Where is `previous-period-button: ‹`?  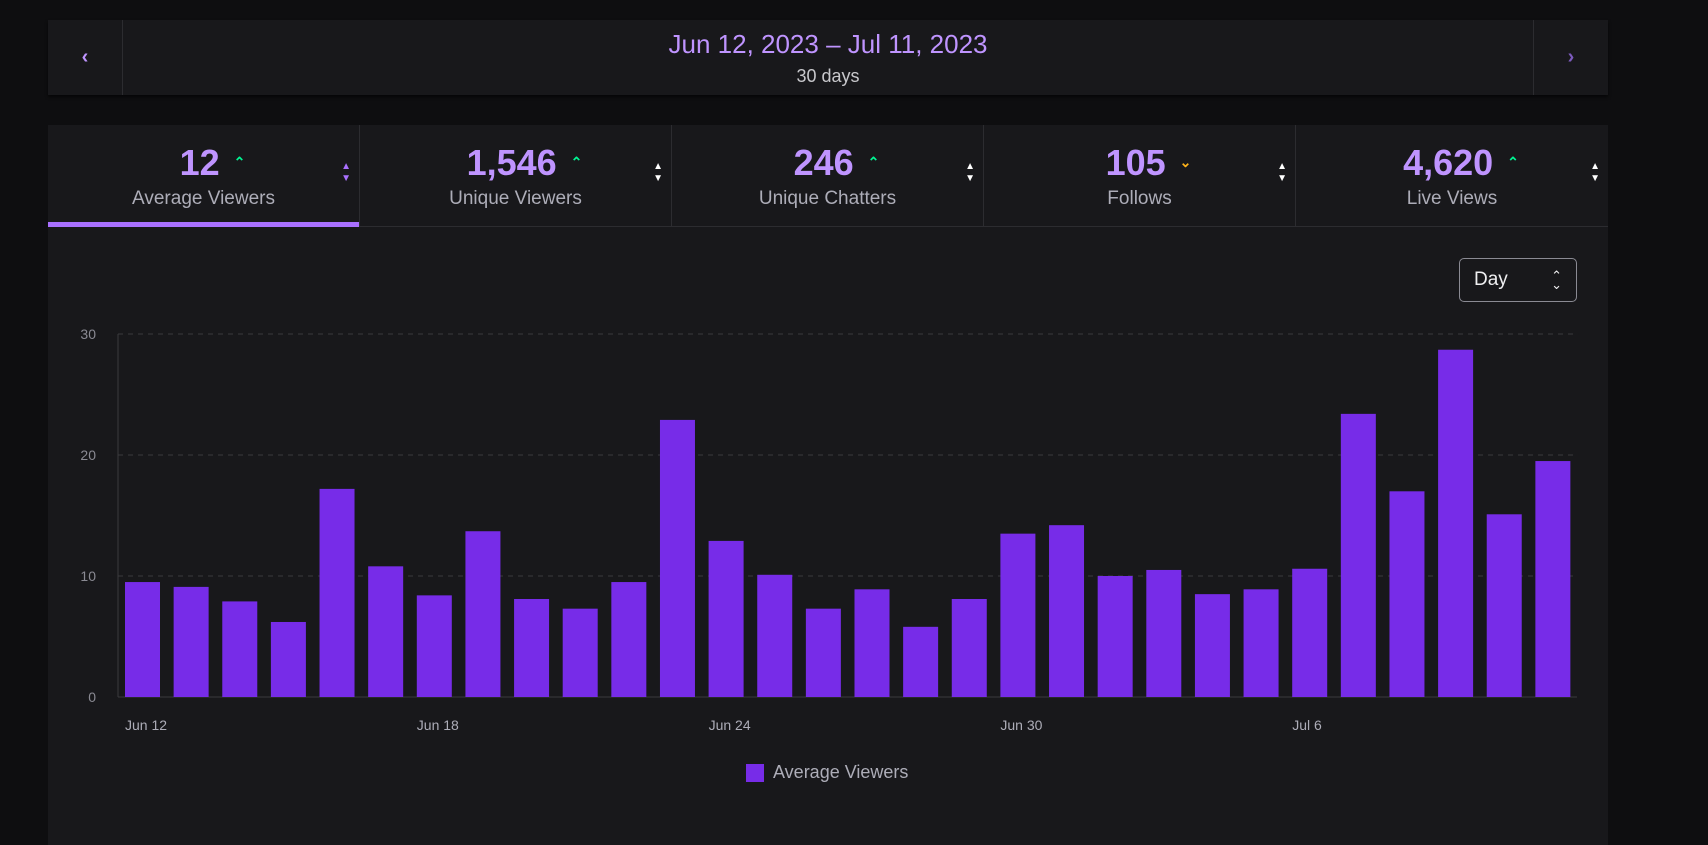
previous-period-button: ‹ is located at coordinates (85, 57).